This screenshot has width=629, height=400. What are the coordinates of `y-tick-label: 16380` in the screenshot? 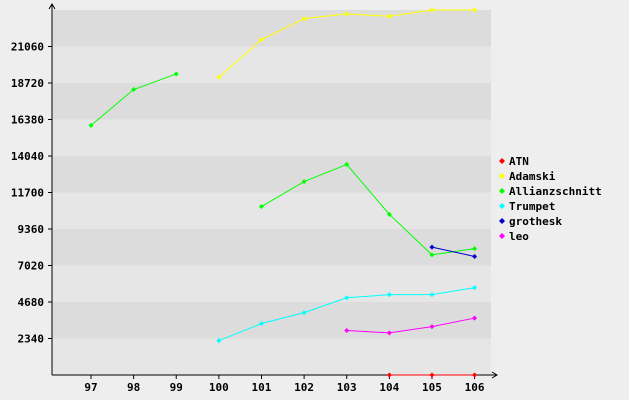 It's located at (27, 120).